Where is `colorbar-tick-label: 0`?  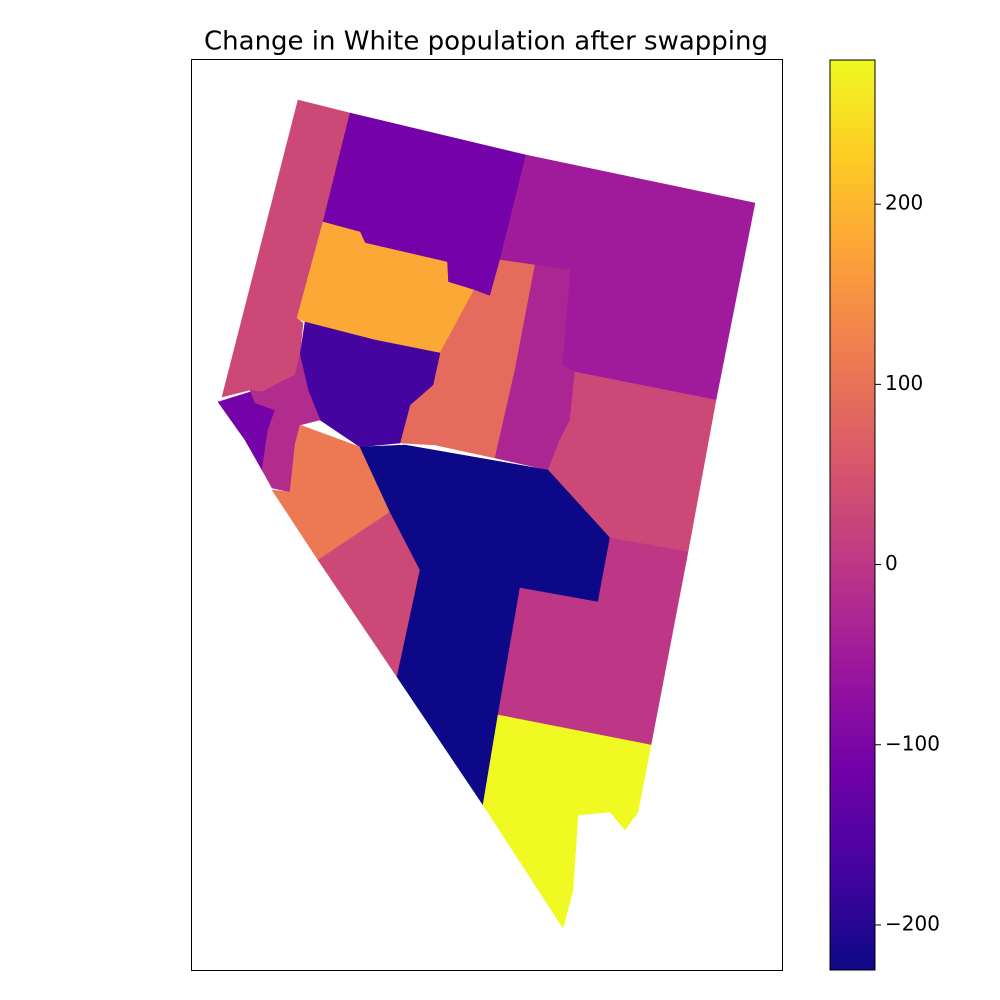
colorbar-tick-label: 0 is located at coordinates (891, 563).